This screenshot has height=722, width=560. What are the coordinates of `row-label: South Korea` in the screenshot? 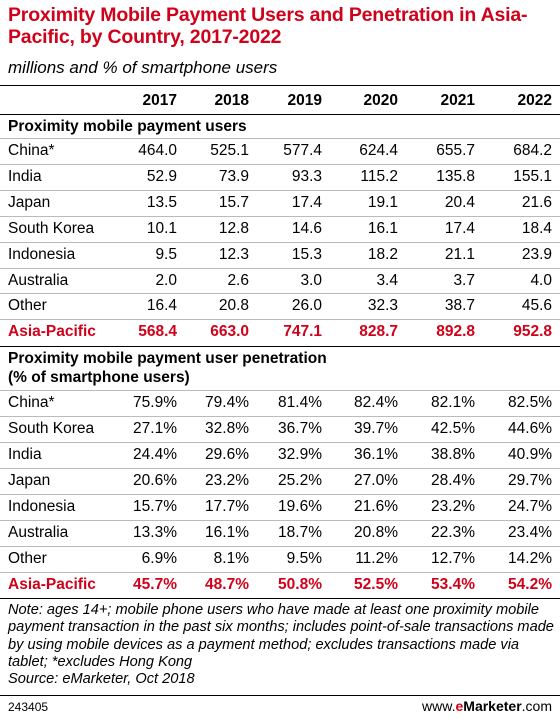 It's located at (51, 228).